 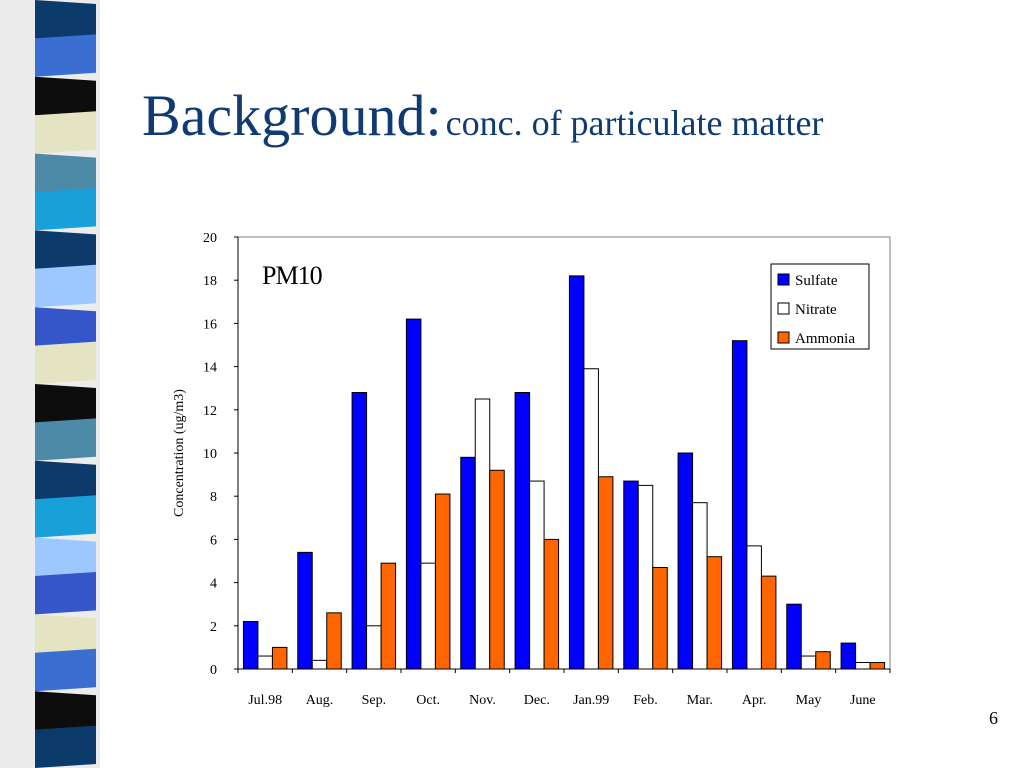 What do you see at coordinates (816, 281) in the screenshot?
I see `legend-label-sulfate: Sulfate` at bounding box center [816, 281].